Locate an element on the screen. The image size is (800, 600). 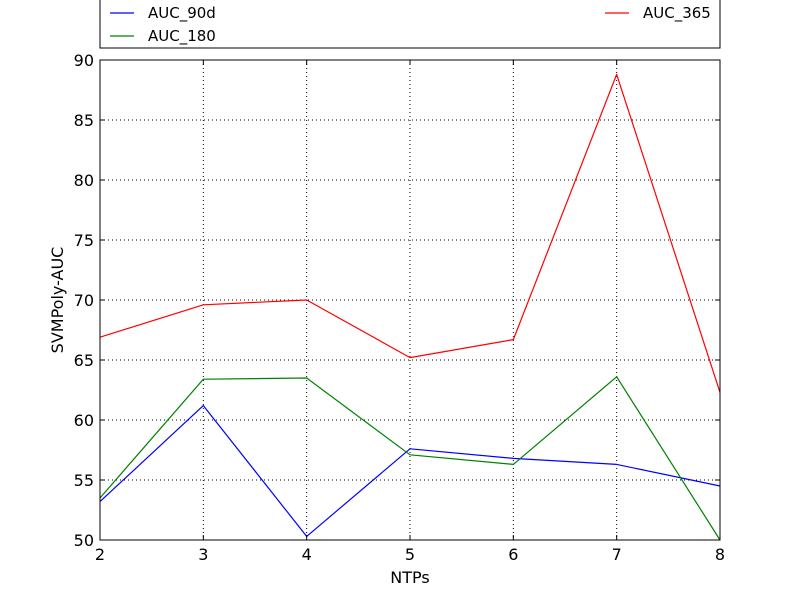
x-axis-label: NTPs is located at coordinates (409, 577).